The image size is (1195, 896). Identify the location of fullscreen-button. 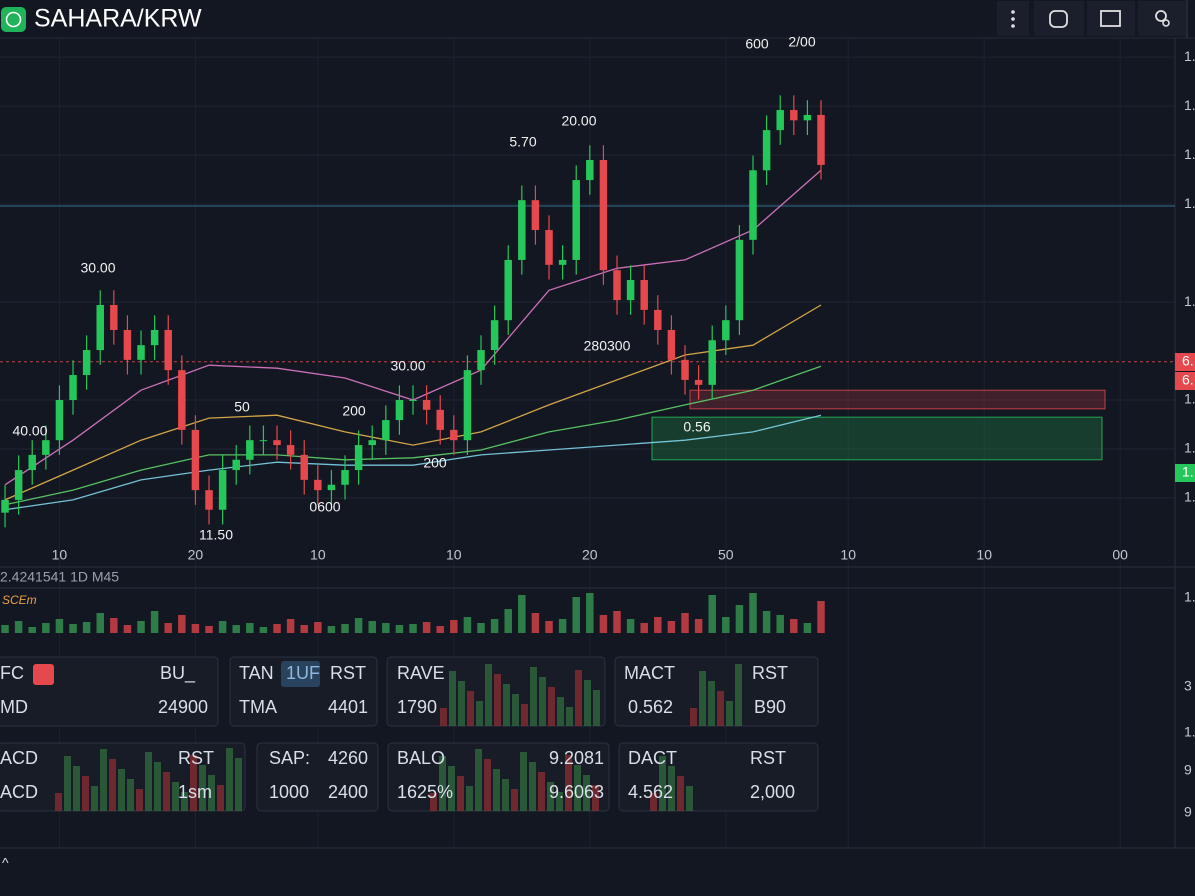
(1059, 18).